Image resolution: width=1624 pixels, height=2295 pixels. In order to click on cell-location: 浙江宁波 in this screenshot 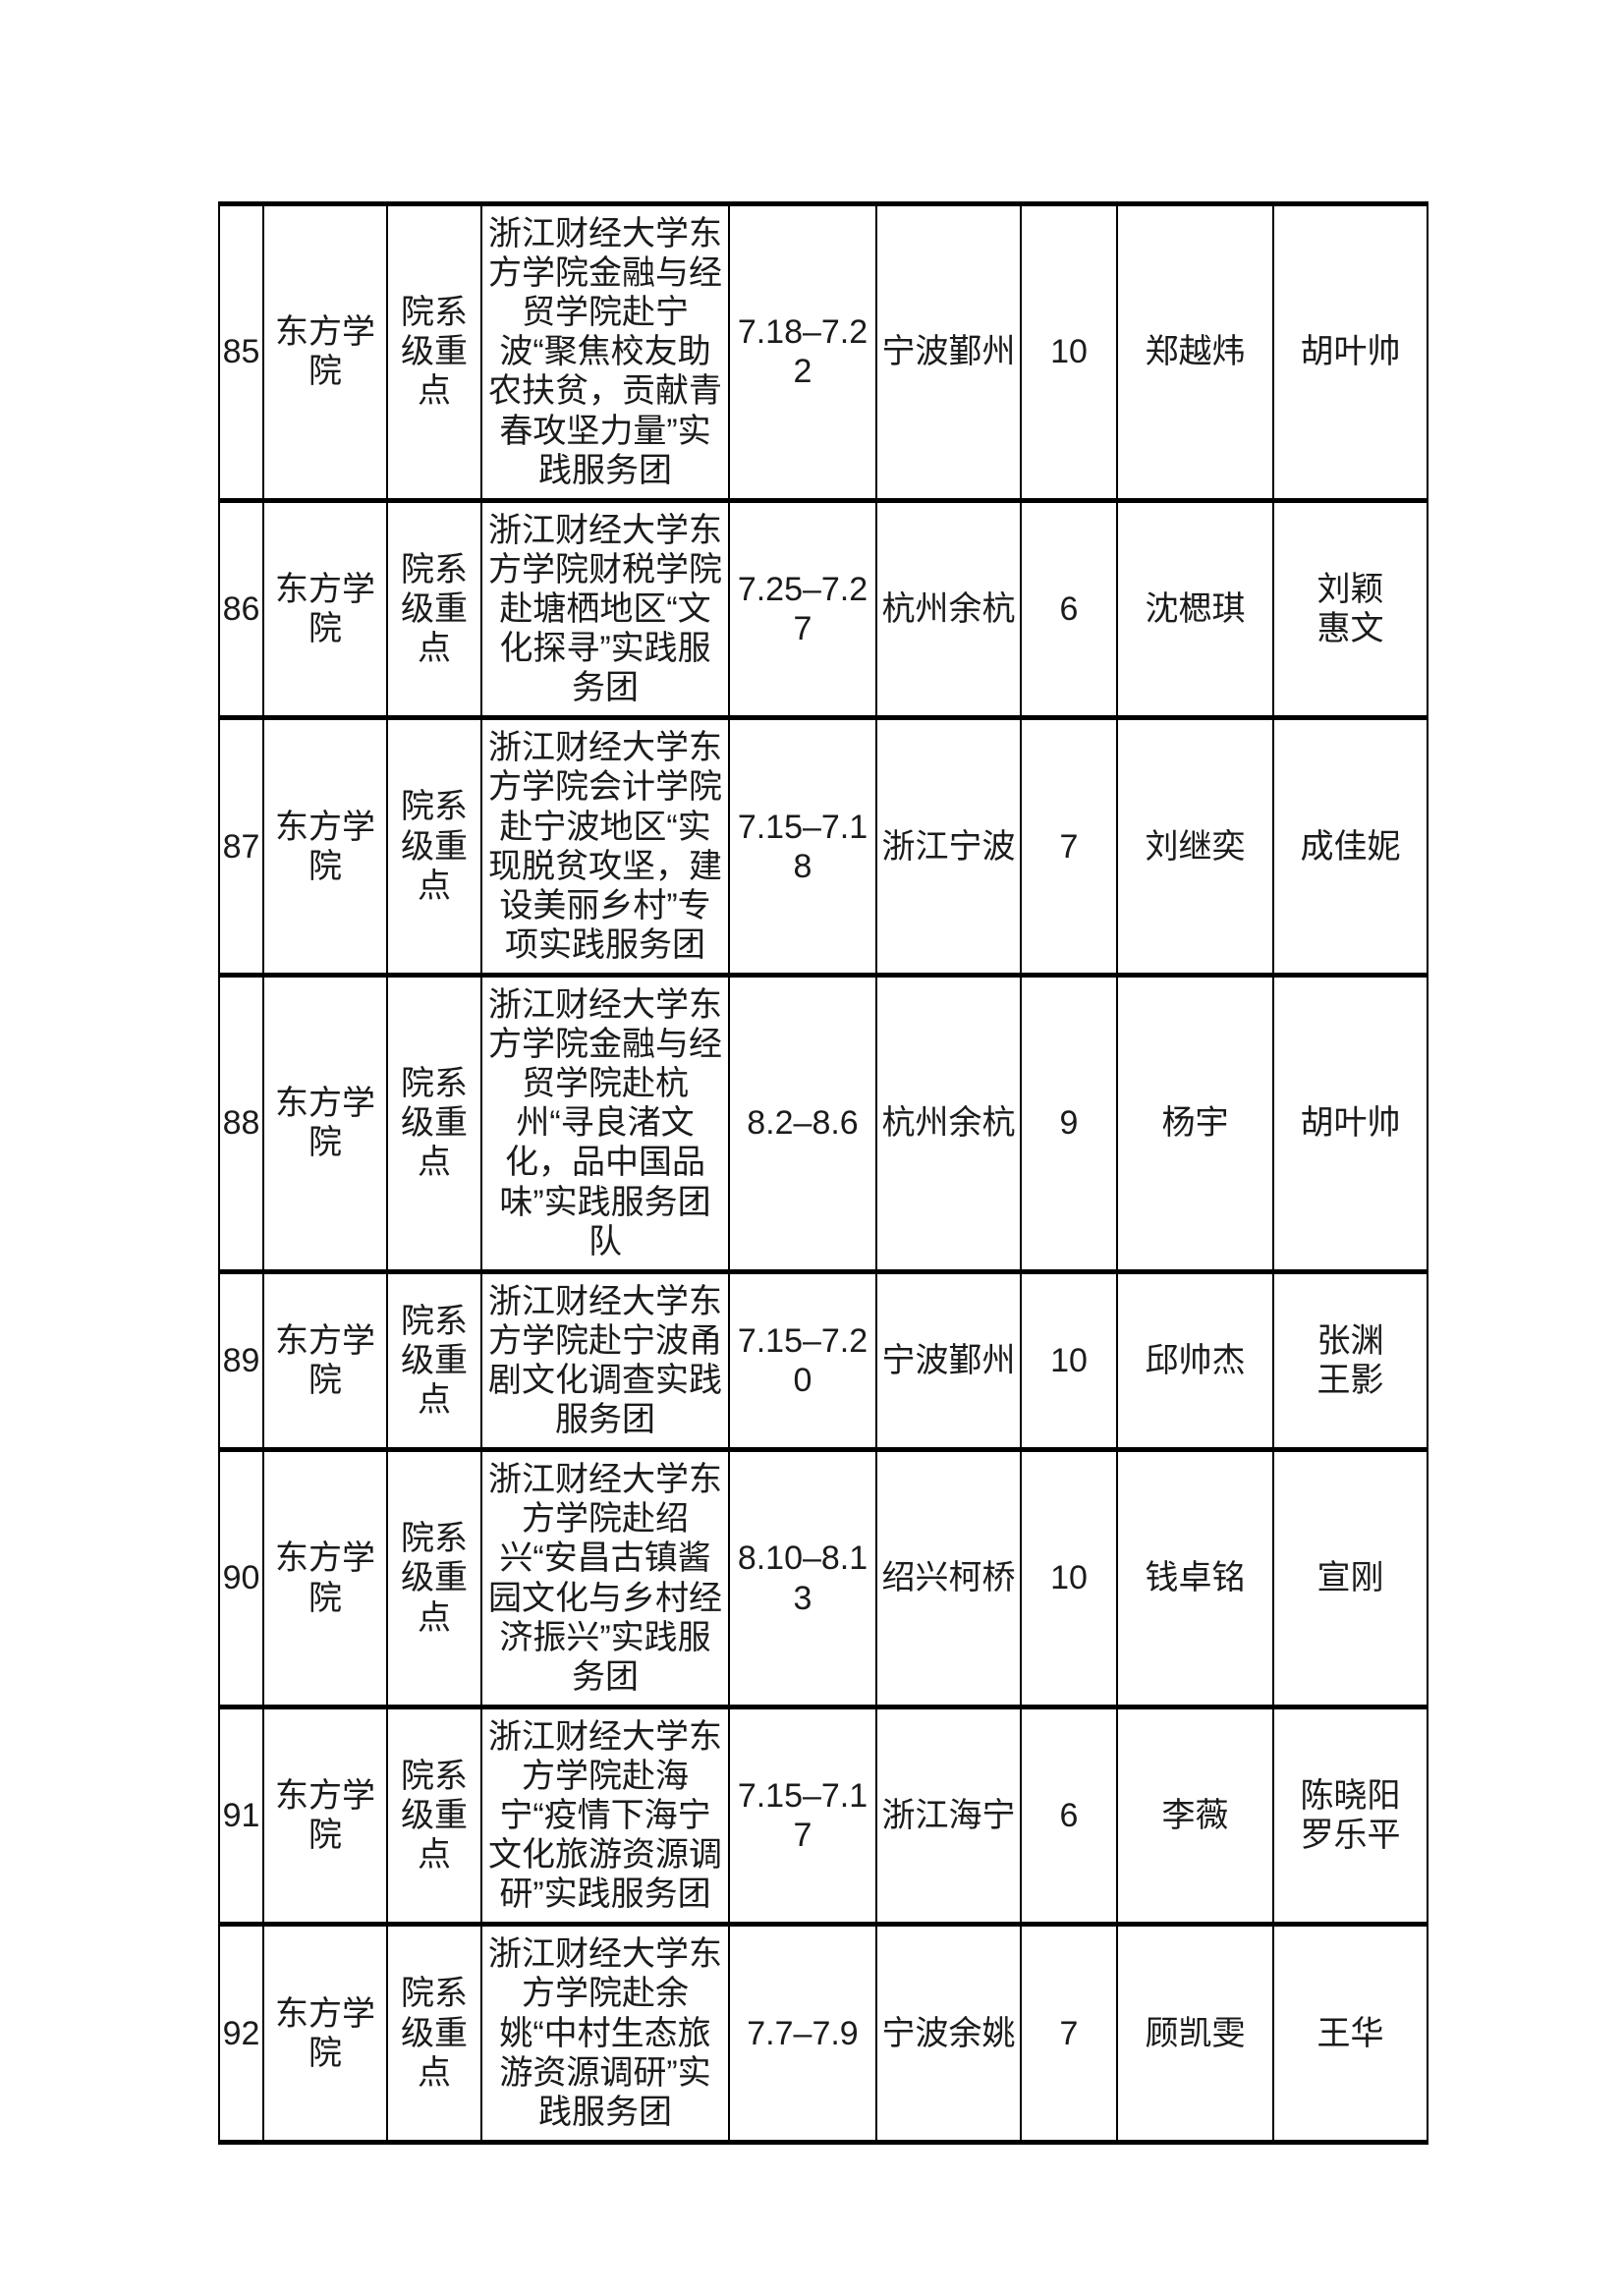, I will do `click(948, 847)`.